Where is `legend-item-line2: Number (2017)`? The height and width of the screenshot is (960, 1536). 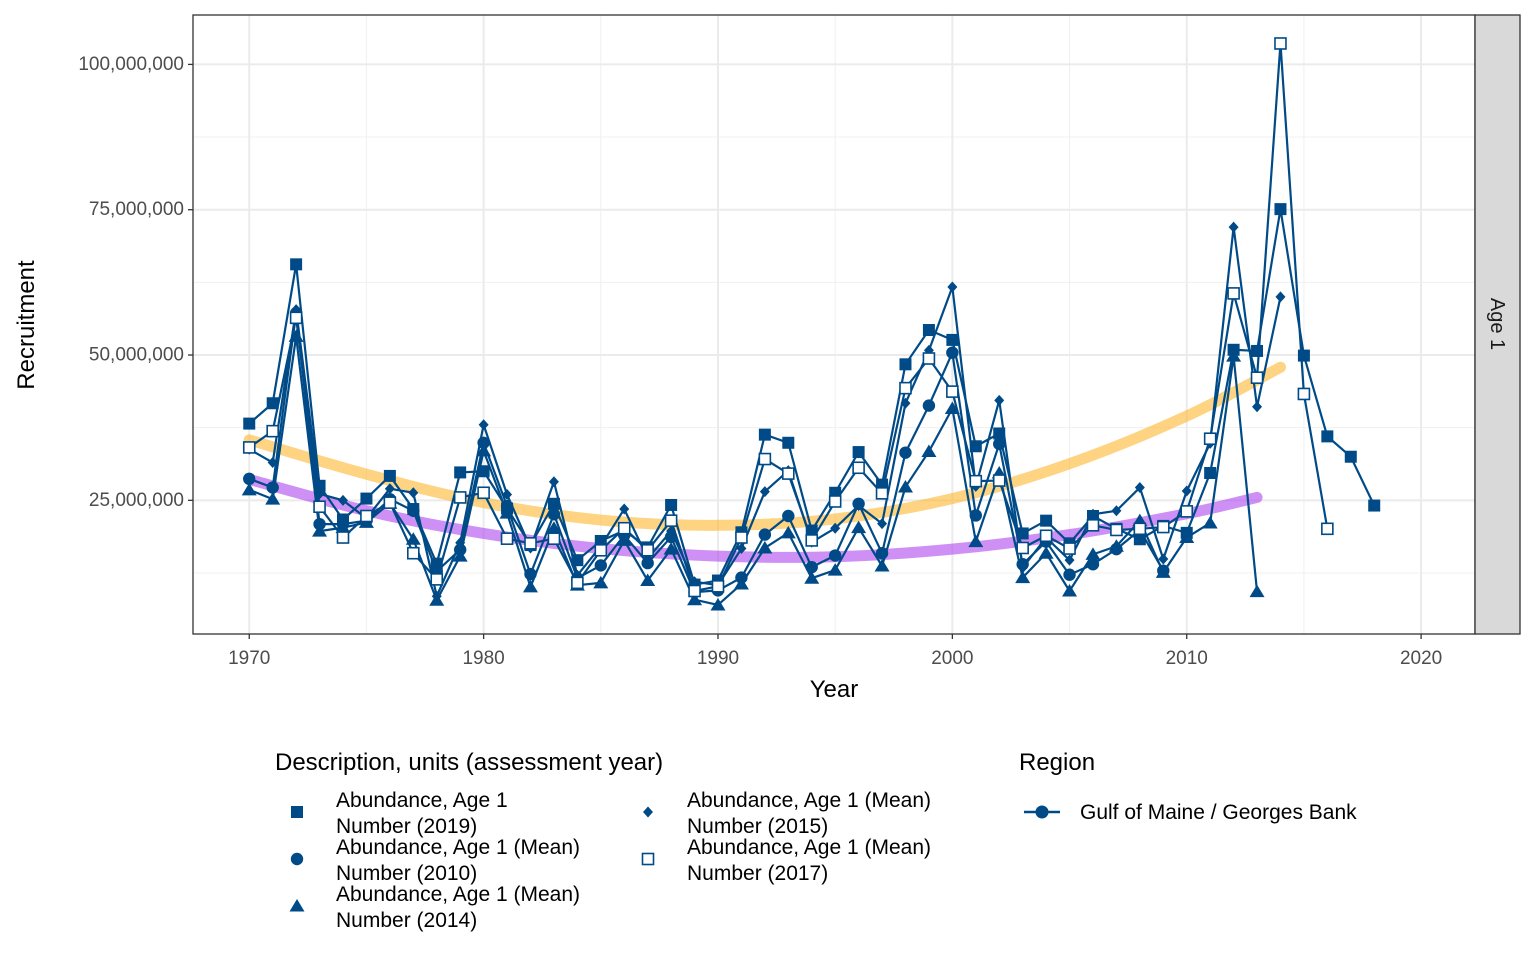
legend-item-line2: Number (2017) is located at coordinates (757, 873).